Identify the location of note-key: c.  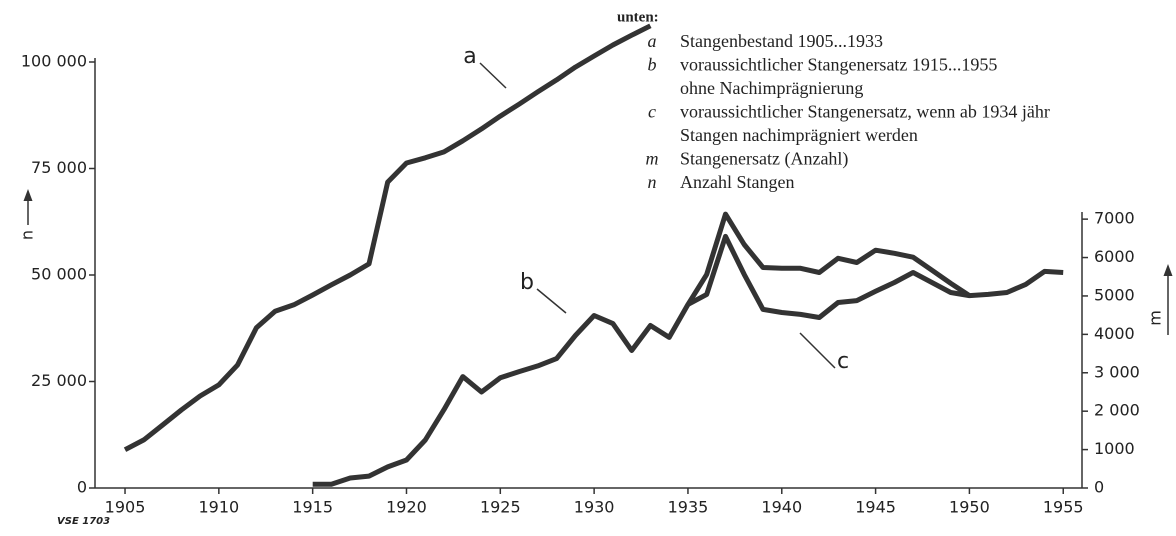
(652, 112).